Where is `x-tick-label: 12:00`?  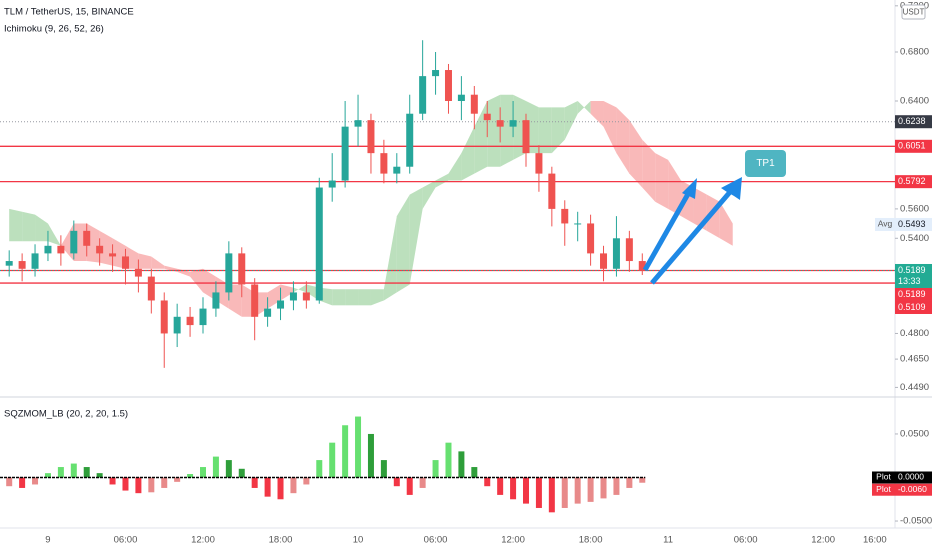
x-tick-label: 12:00 is located at coordinates (203, 540).